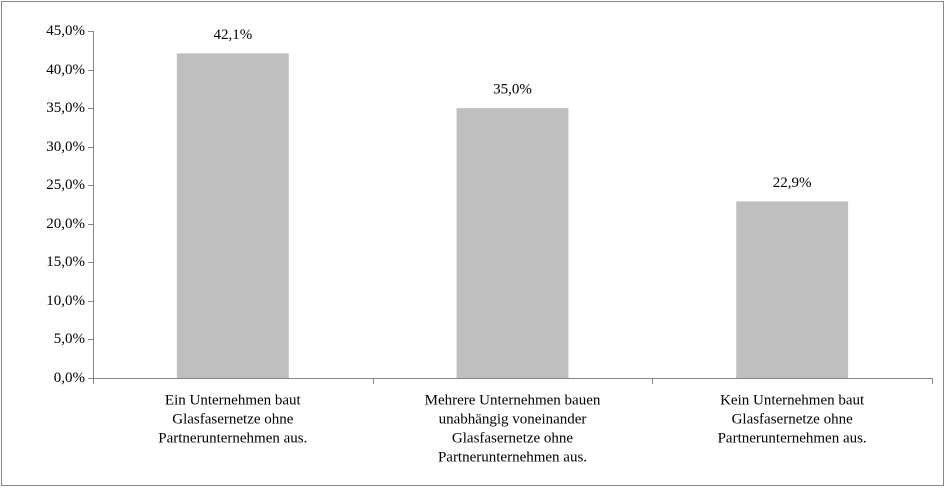  I want to click on x-tick-label: Kein Unternehmen baut, so click(792, 400).